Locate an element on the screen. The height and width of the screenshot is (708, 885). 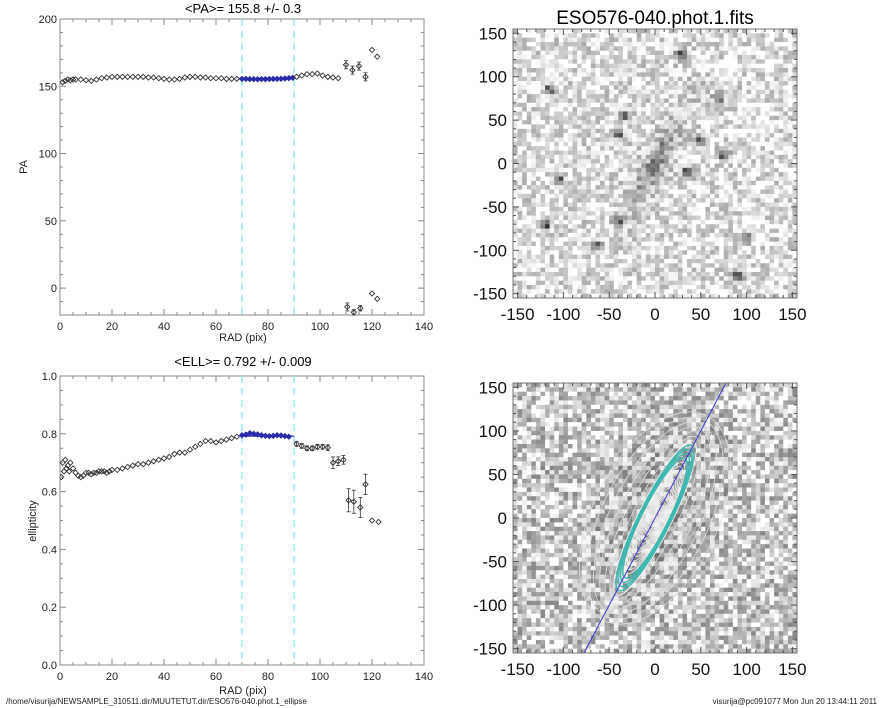
y-tick-label: 150 is located at coordinates (48, 87).